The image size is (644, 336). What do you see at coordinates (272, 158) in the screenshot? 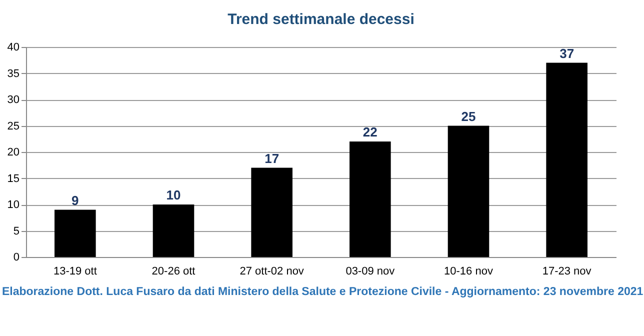
I see `data-label: 17` at bounding box center [272, 158].